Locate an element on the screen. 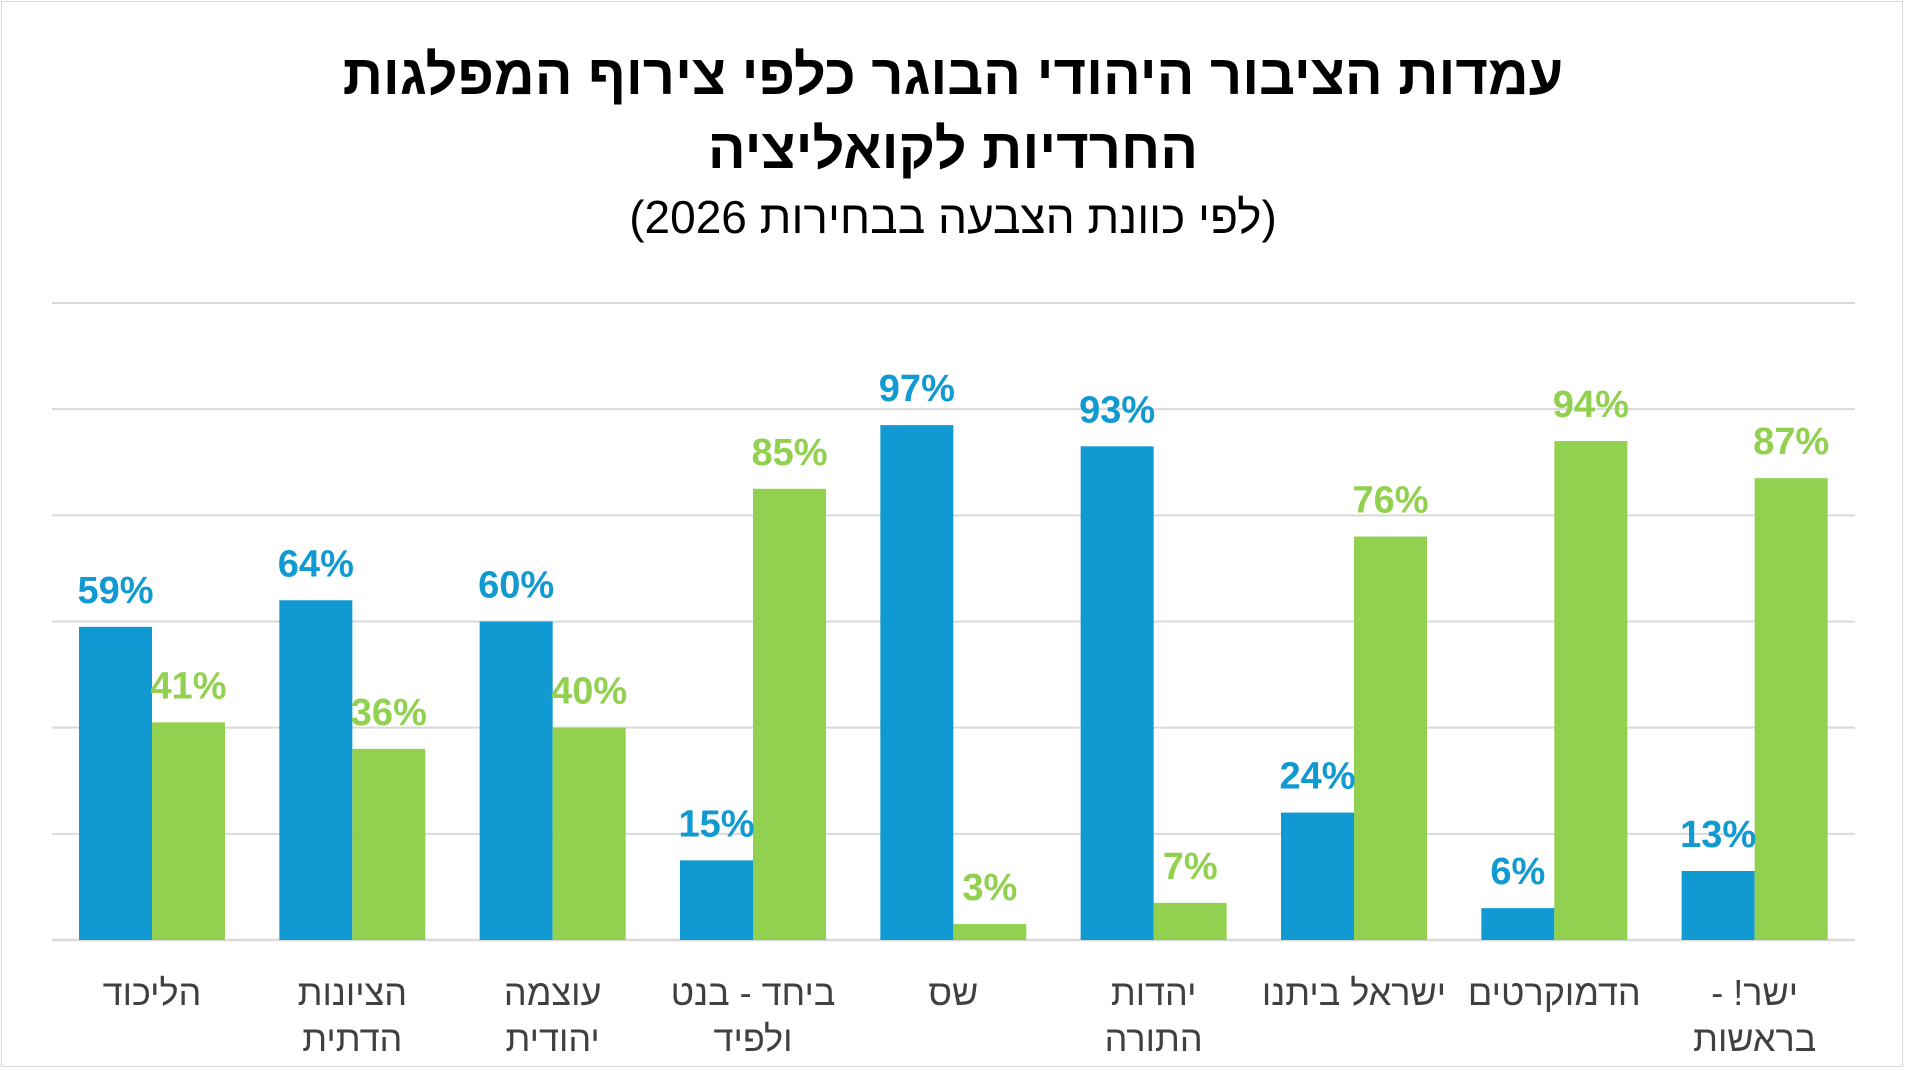  data-label: 13% is located at coordinates (1718, 835).